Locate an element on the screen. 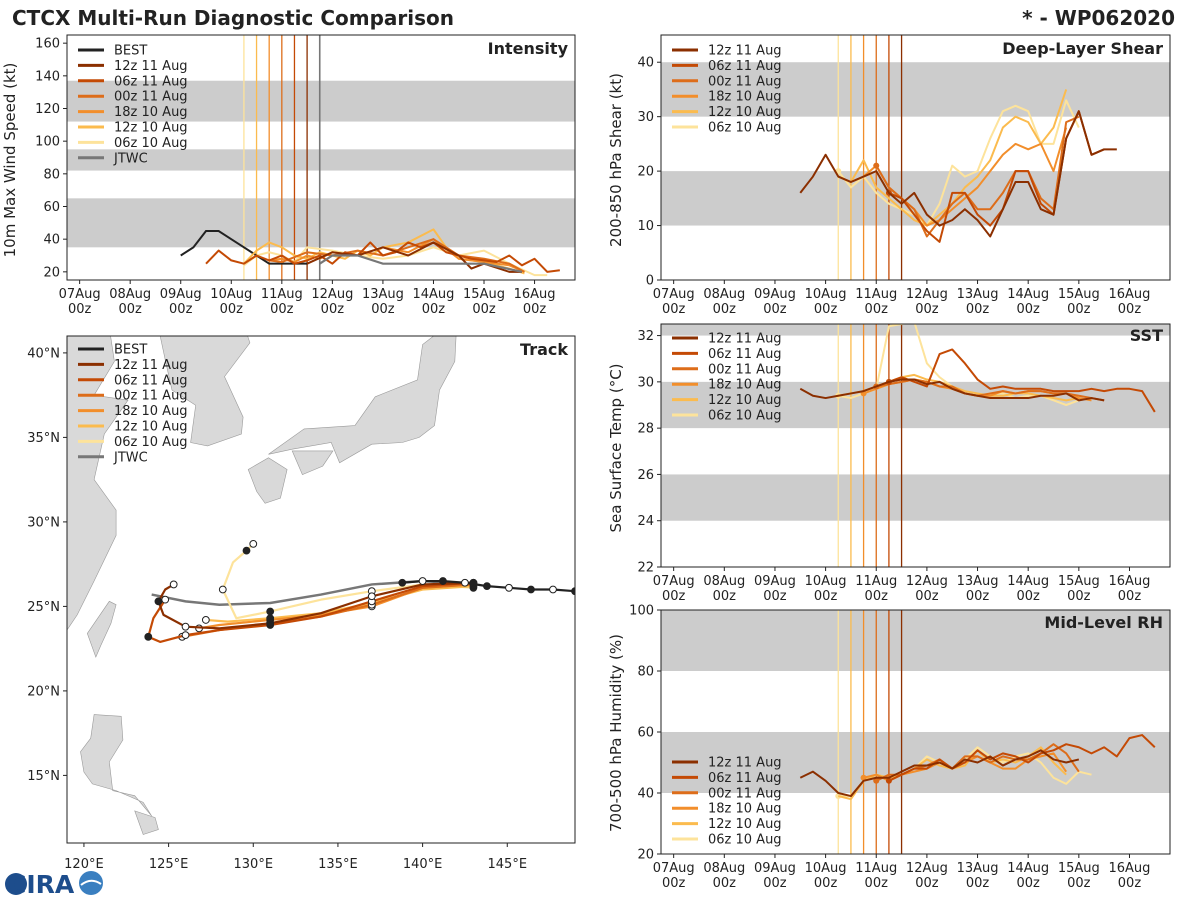 The image size is (1200, 904). intensity-xtick-label: 14Aug is located at coordinates (433, 294).